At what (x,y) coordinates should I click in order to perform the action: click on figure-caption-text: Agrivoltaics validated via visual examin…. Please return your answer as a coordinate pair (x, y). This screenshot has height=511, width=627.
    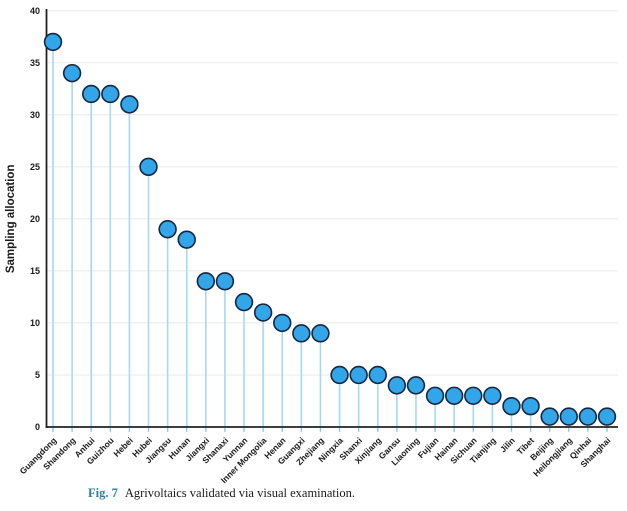
    Looking at the image, I should click on (240, 493).